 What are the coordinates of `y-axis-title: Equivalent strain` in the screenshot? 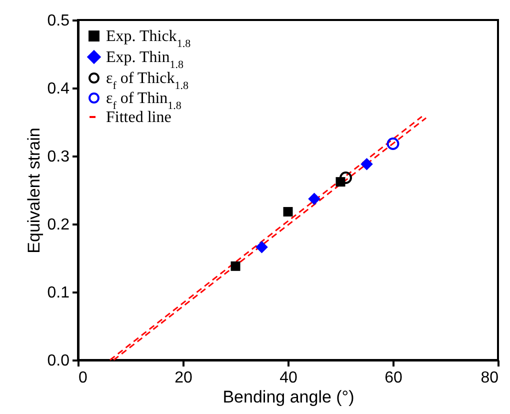 It's located at (34, 191).